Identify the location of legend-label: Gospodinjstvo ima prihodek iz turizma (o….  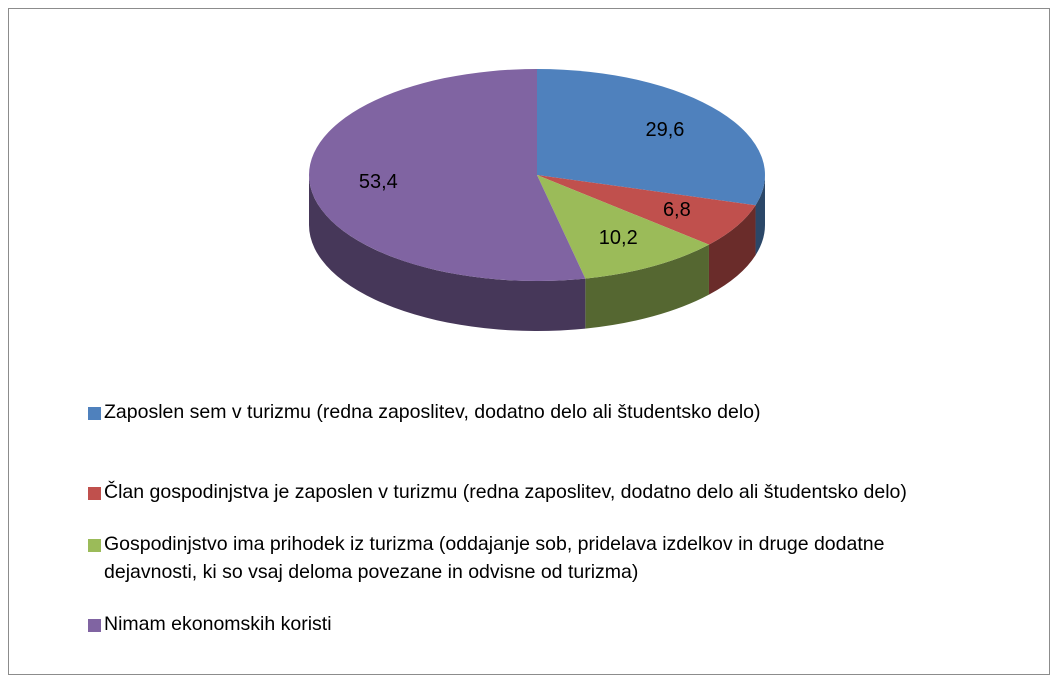
(494, 558).